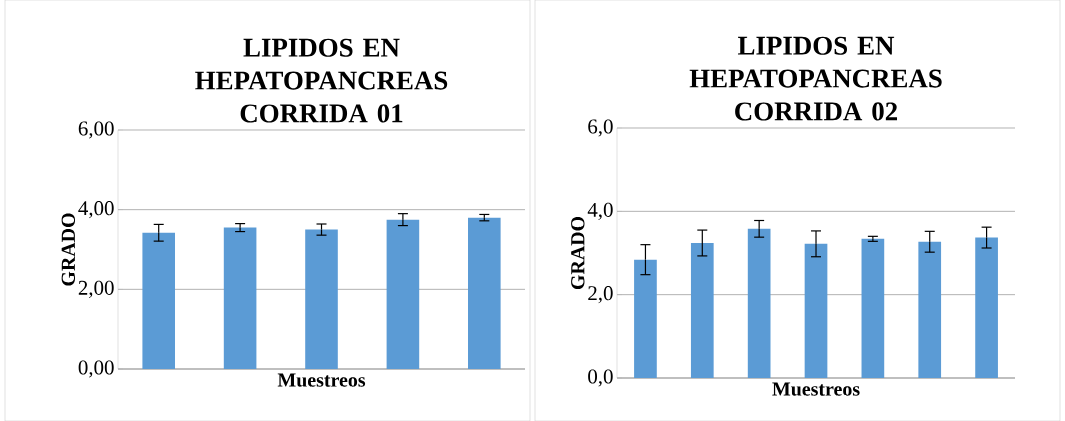 Image resolution: width=1065 pixels, height=421 pixels. Describe the element at coordinates (600, 128) in the screenshot. I see `y-tick-label: 6,0` at that location.